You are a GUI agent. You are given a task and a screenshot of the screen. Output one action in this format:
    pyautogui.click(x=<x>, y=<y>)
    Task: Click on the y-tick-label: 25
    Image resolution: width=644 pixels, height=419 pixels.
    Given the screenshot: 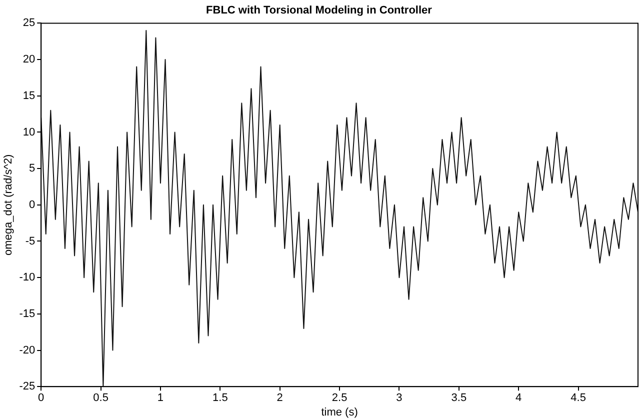 What is the action you would take?
    pyautogui.click(x=29, y=23)
    